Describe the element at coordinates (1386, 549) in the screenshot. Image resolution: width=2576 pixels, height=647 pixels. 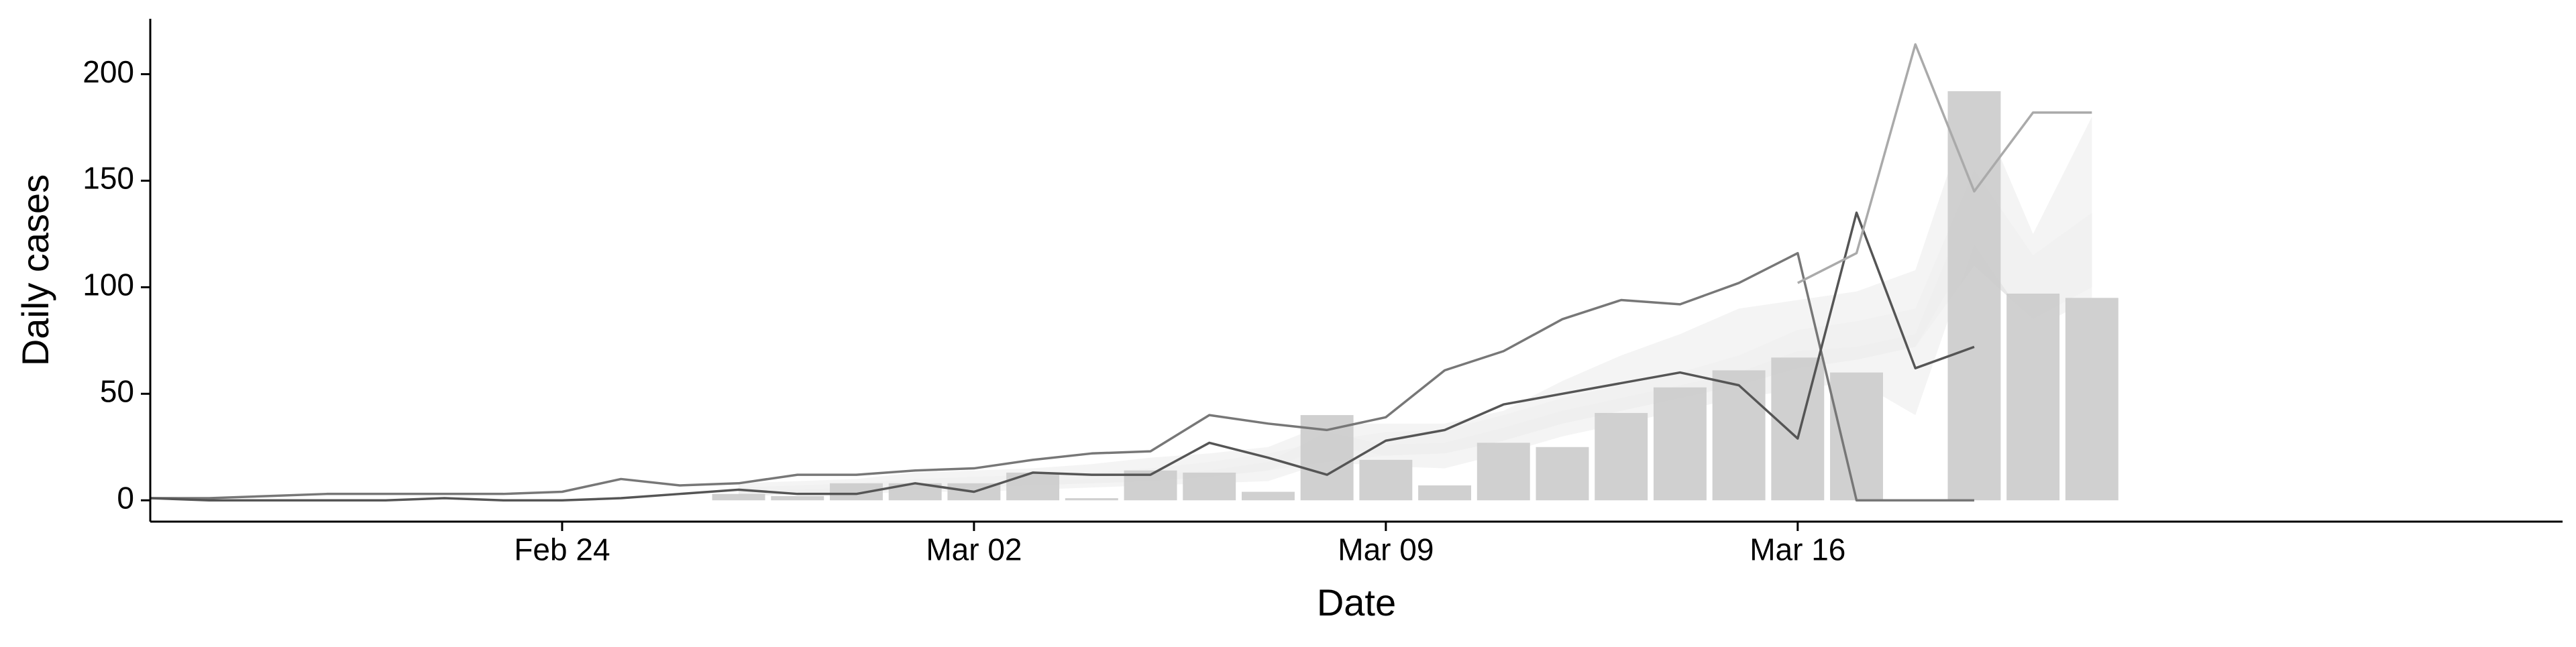
I see `x-tick-label-2020-03-09: Mar 09` at that location.